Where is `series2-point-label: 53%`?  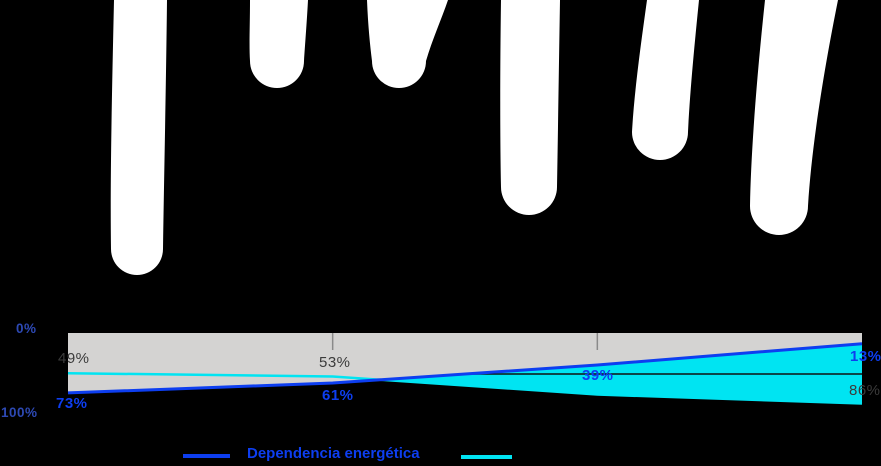 series2-point-label: 53% is located at coordinates (335, 362).